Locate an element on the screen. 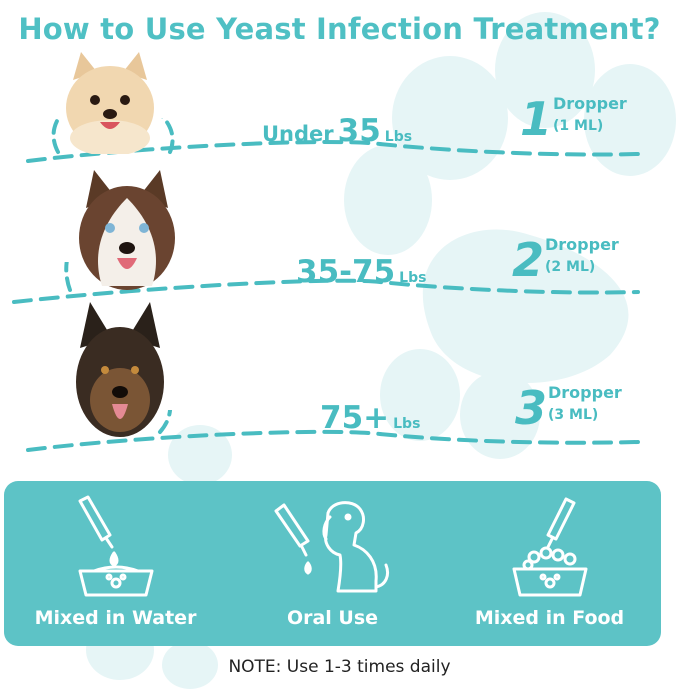 The width and height of the screenshot is (679, 691). german-shepherd-photo is located at coordinates (120, 369).